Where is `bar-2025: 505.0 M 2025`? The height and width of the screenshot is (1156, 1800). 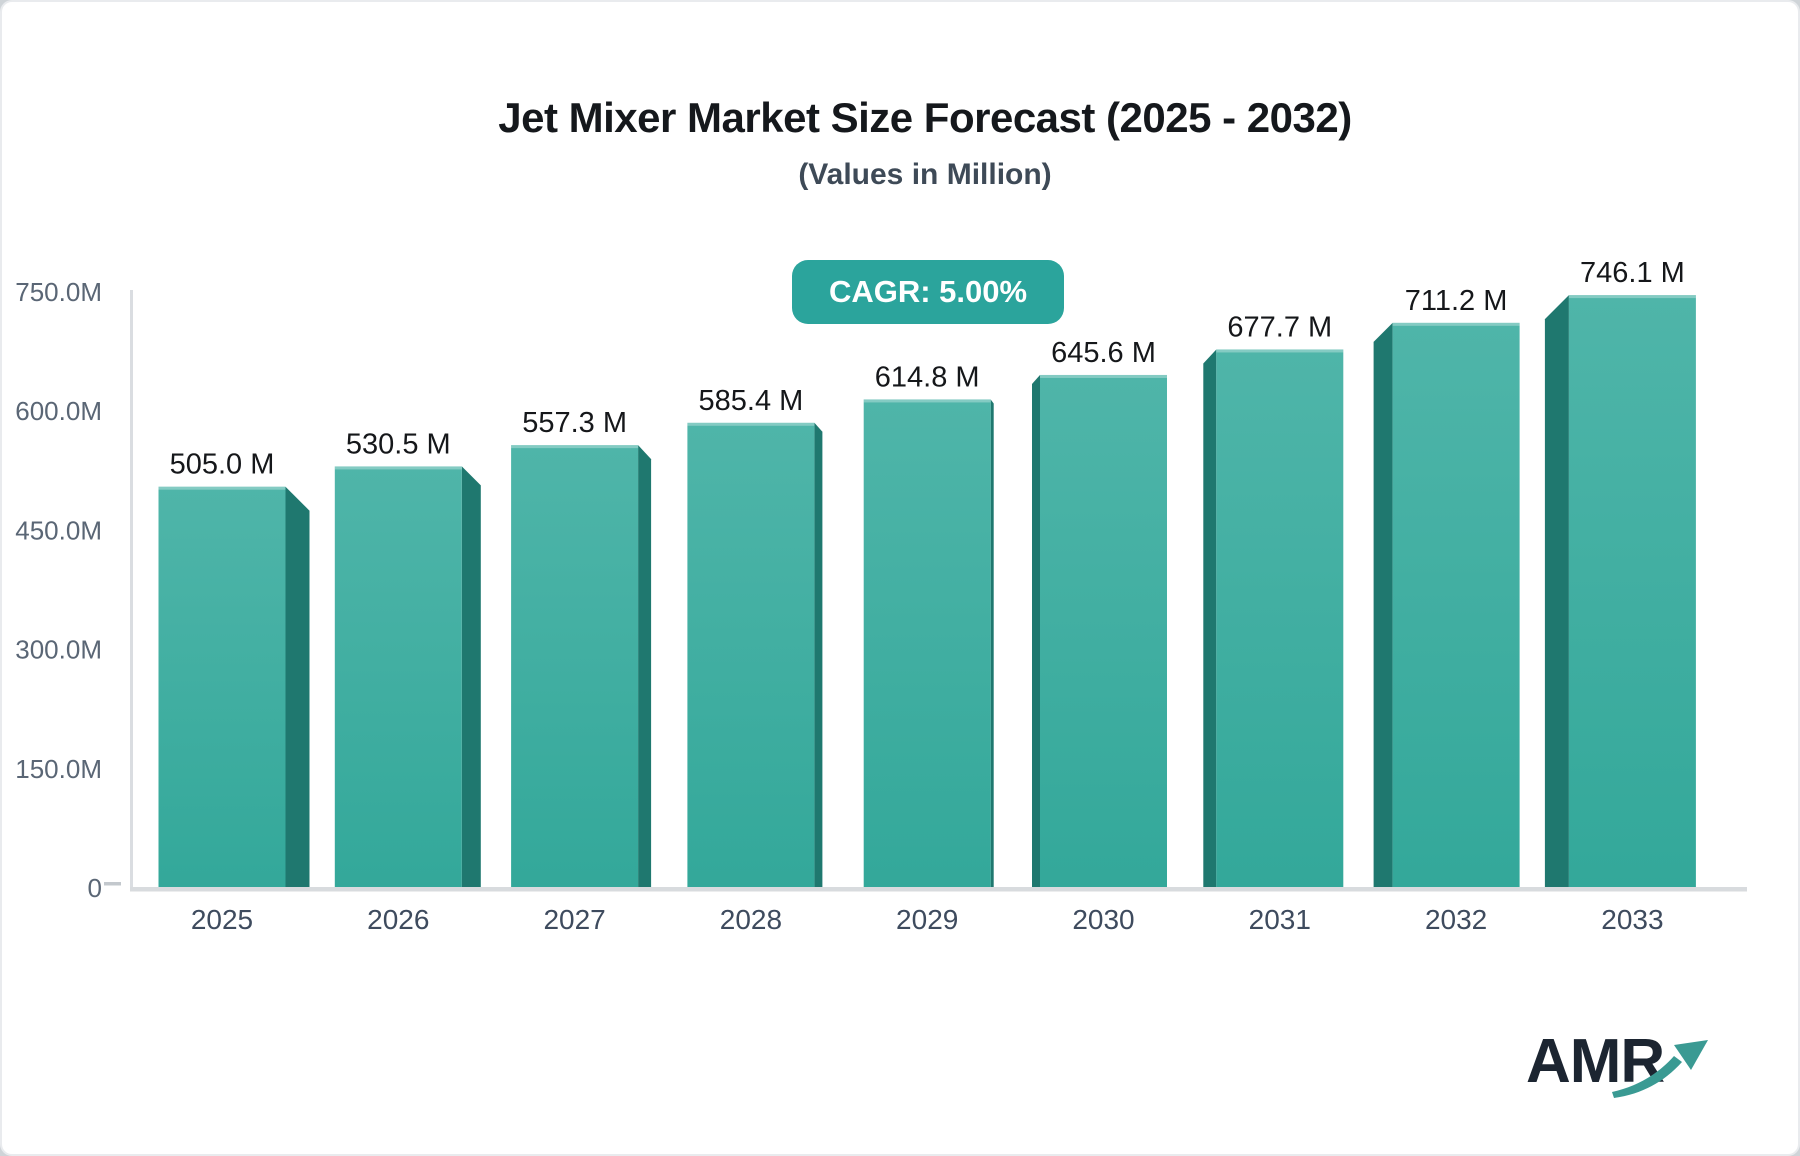
bar-2025: 505.0 M 2025 is located at coordinates (234, 692).